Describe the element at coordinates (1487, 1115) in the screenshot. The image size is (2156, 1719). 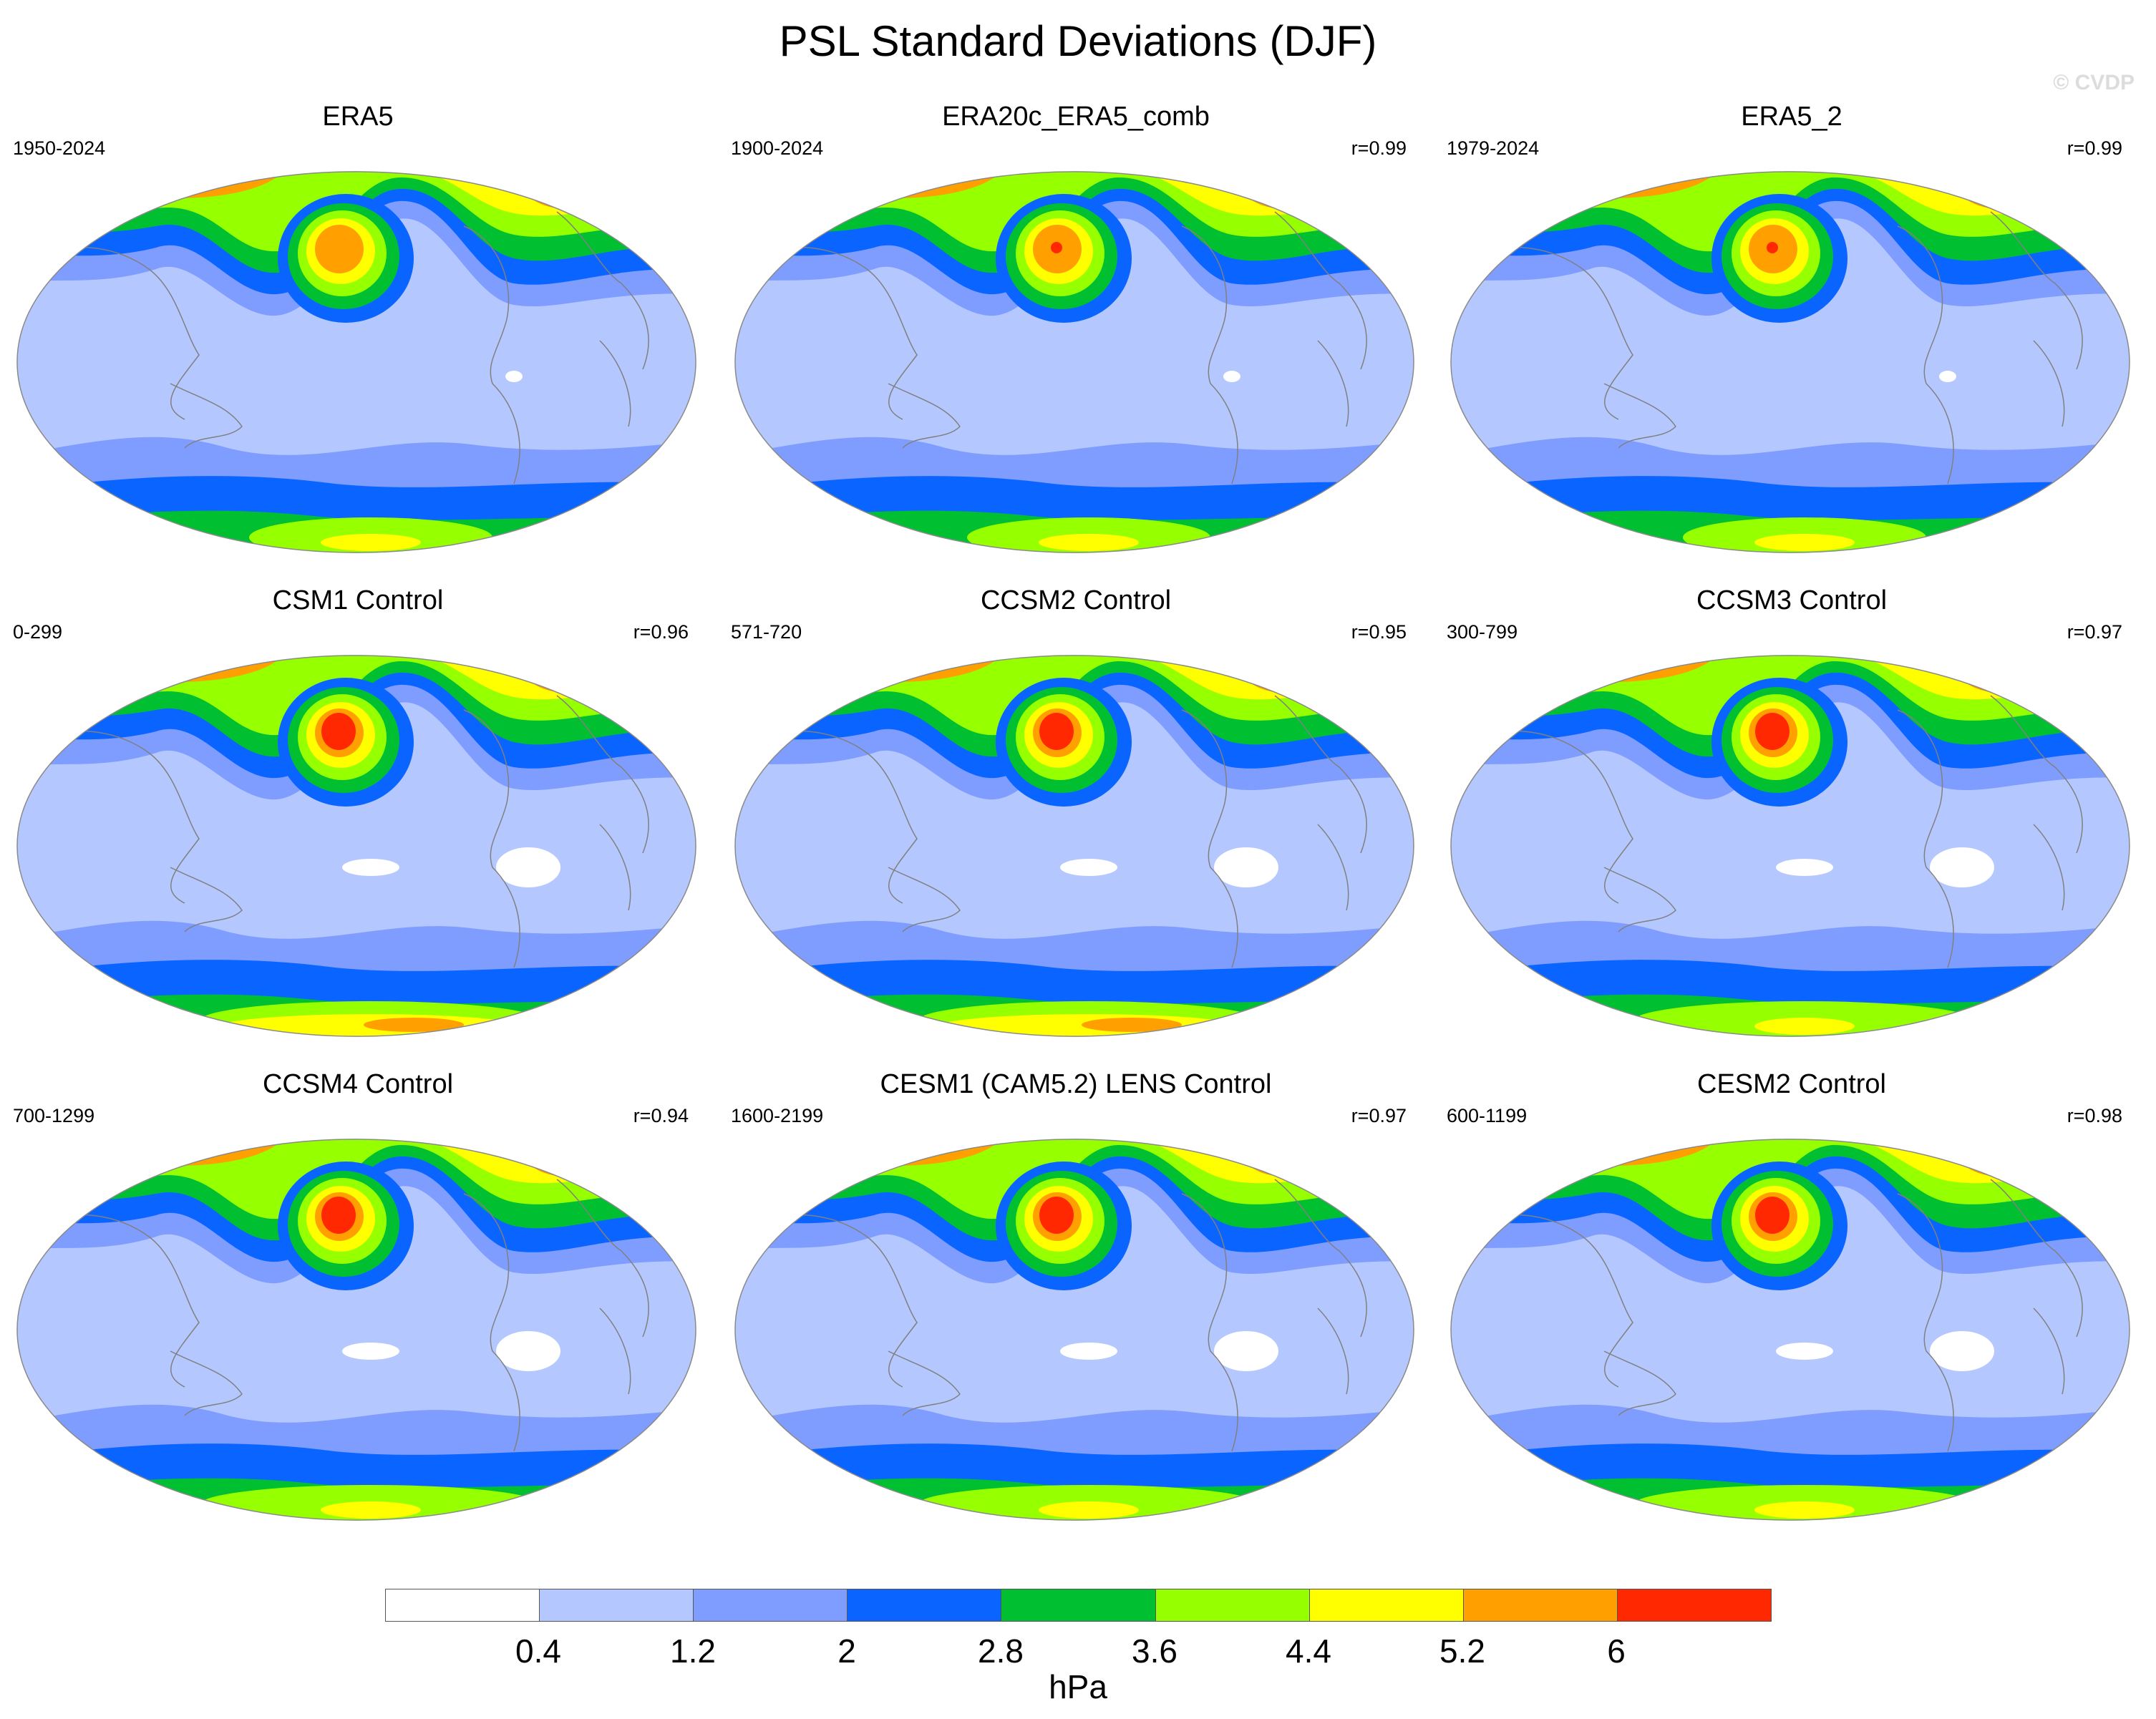
I see `panel-period: 600-1199` at that location.